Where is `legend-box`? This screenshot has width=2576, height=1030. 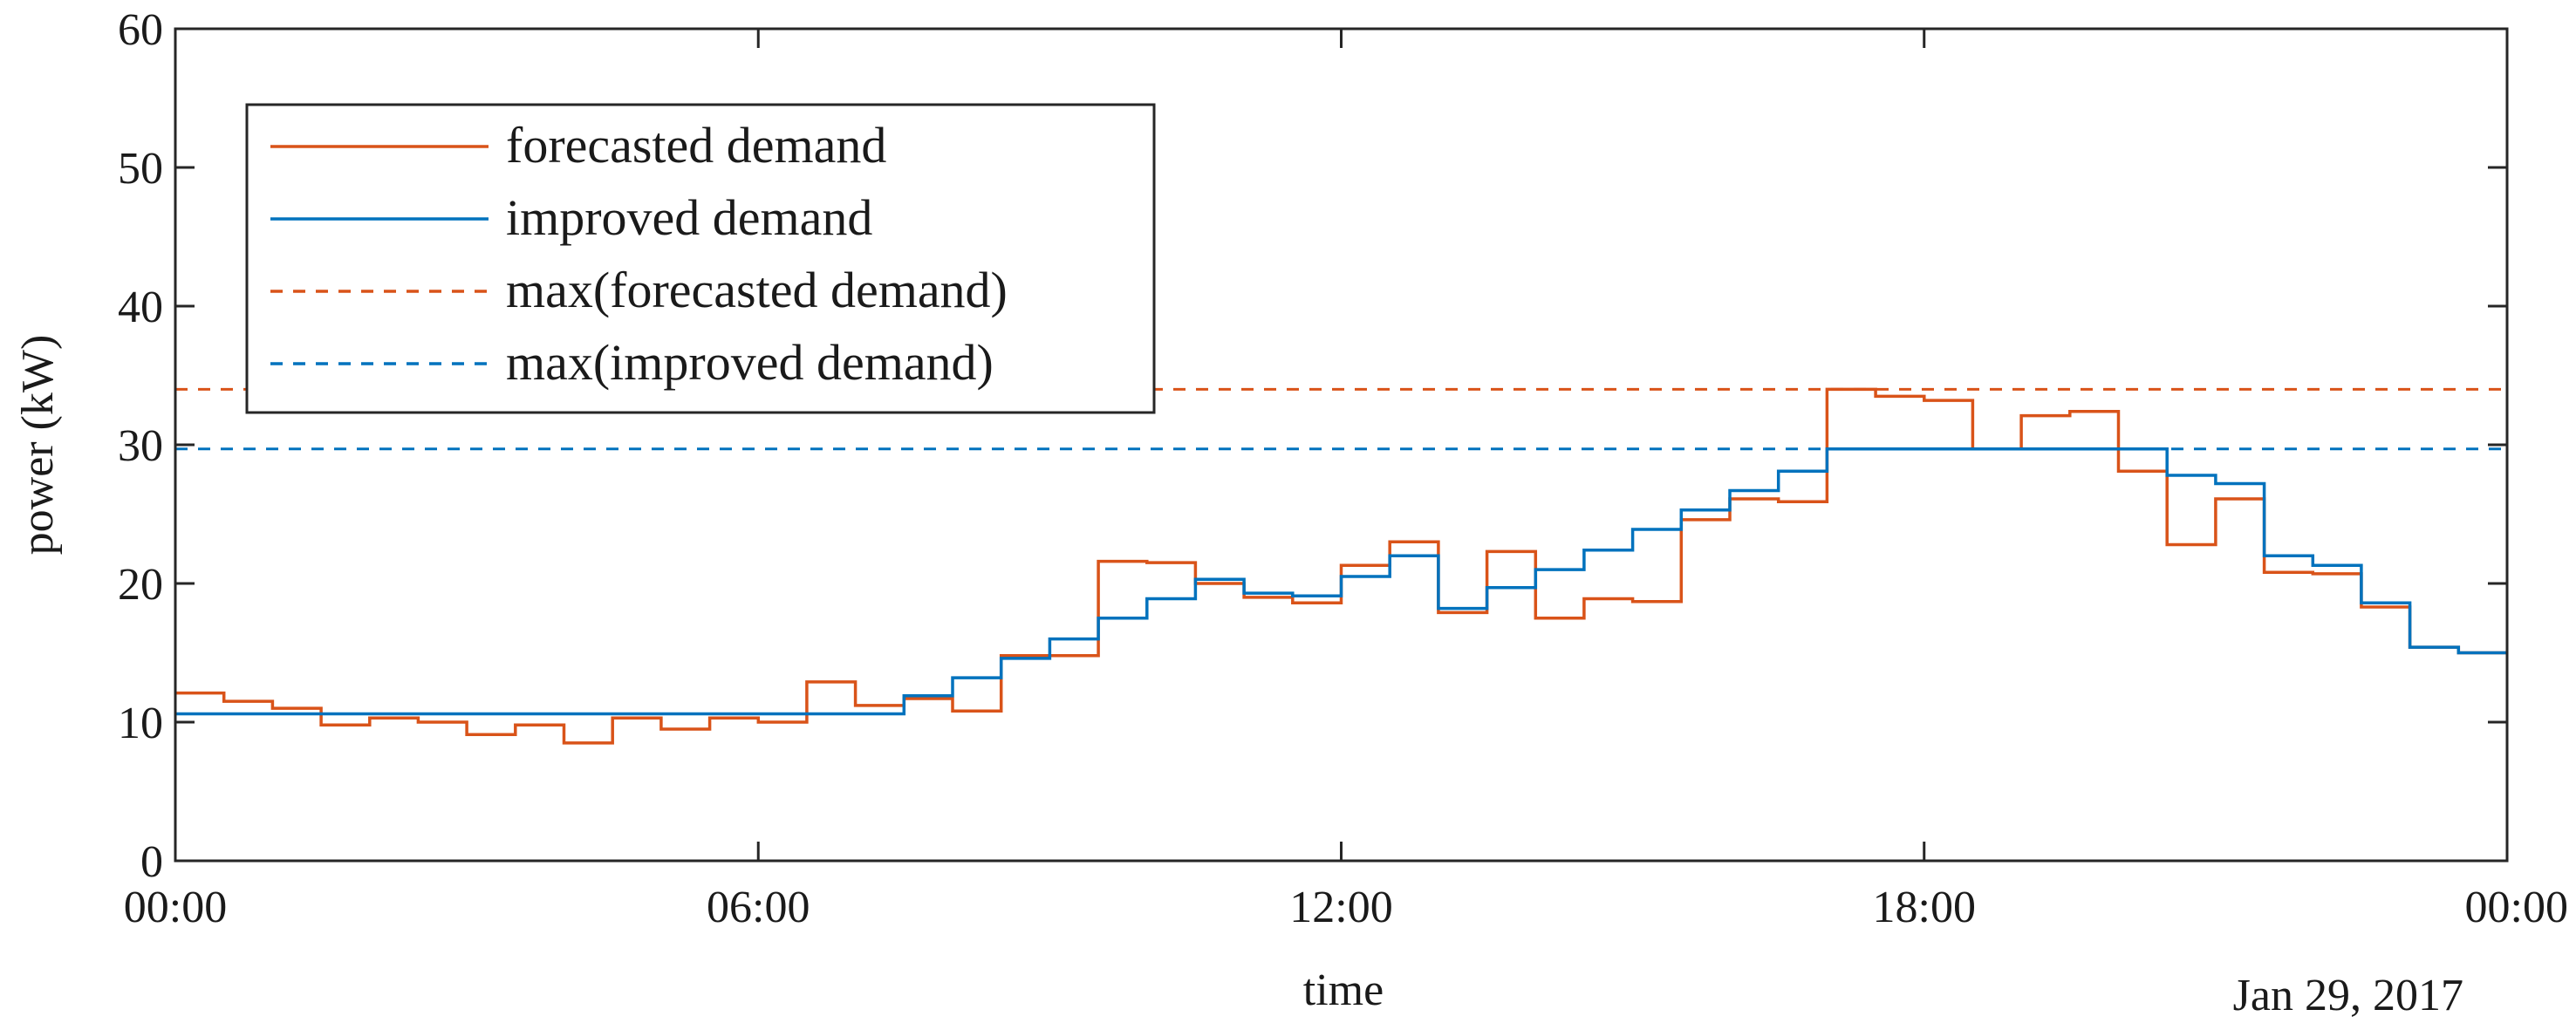 legend-box is located at coordinates (700, 258).